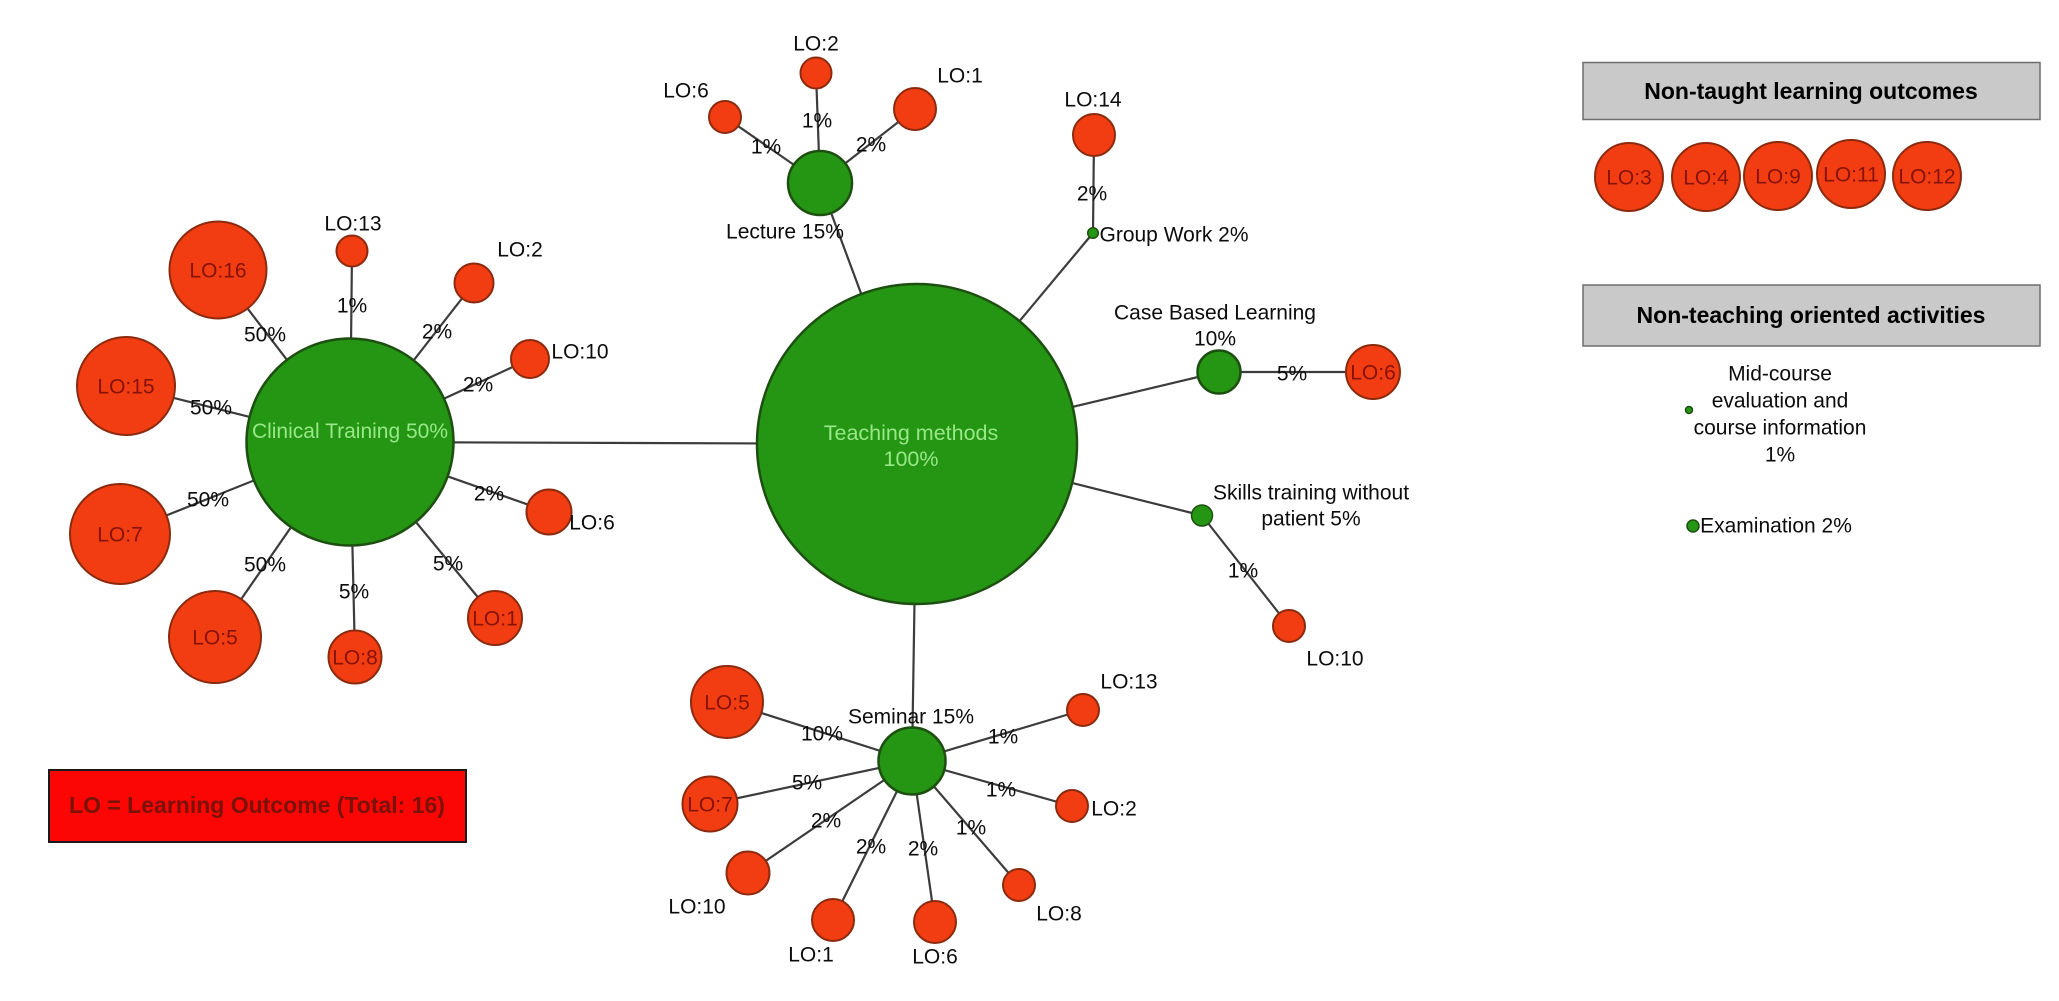 Image resolution: width=2059 pixels, height=1001 pixels. What do you see at coordinates (911, 459) in the screenshot?
I see `svg-text: 100%` at bounding box center [911, 459].